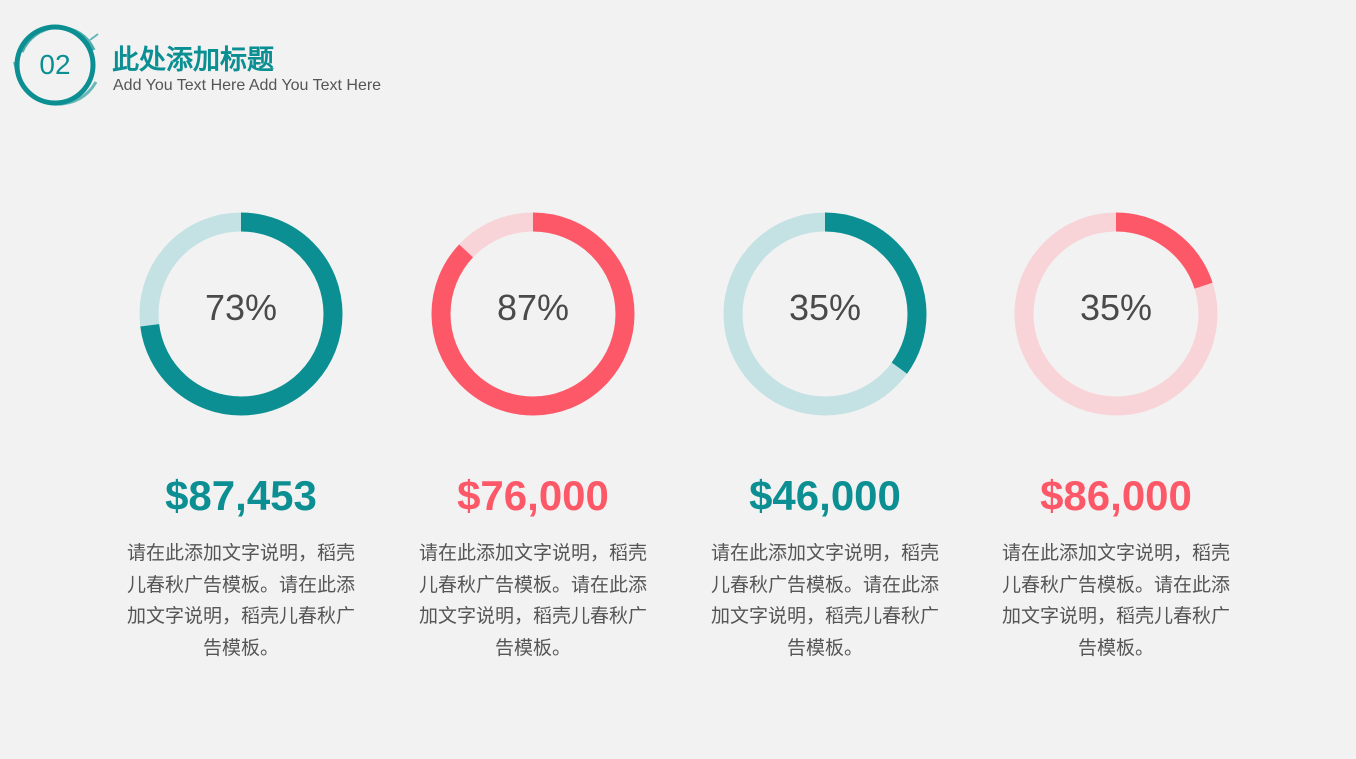 This screenshot has width=1356, height=759. What do you see at coordinates (241, 307) in the screenshot?
I see `percent-label: 73%` at bounding box center [241, 307].